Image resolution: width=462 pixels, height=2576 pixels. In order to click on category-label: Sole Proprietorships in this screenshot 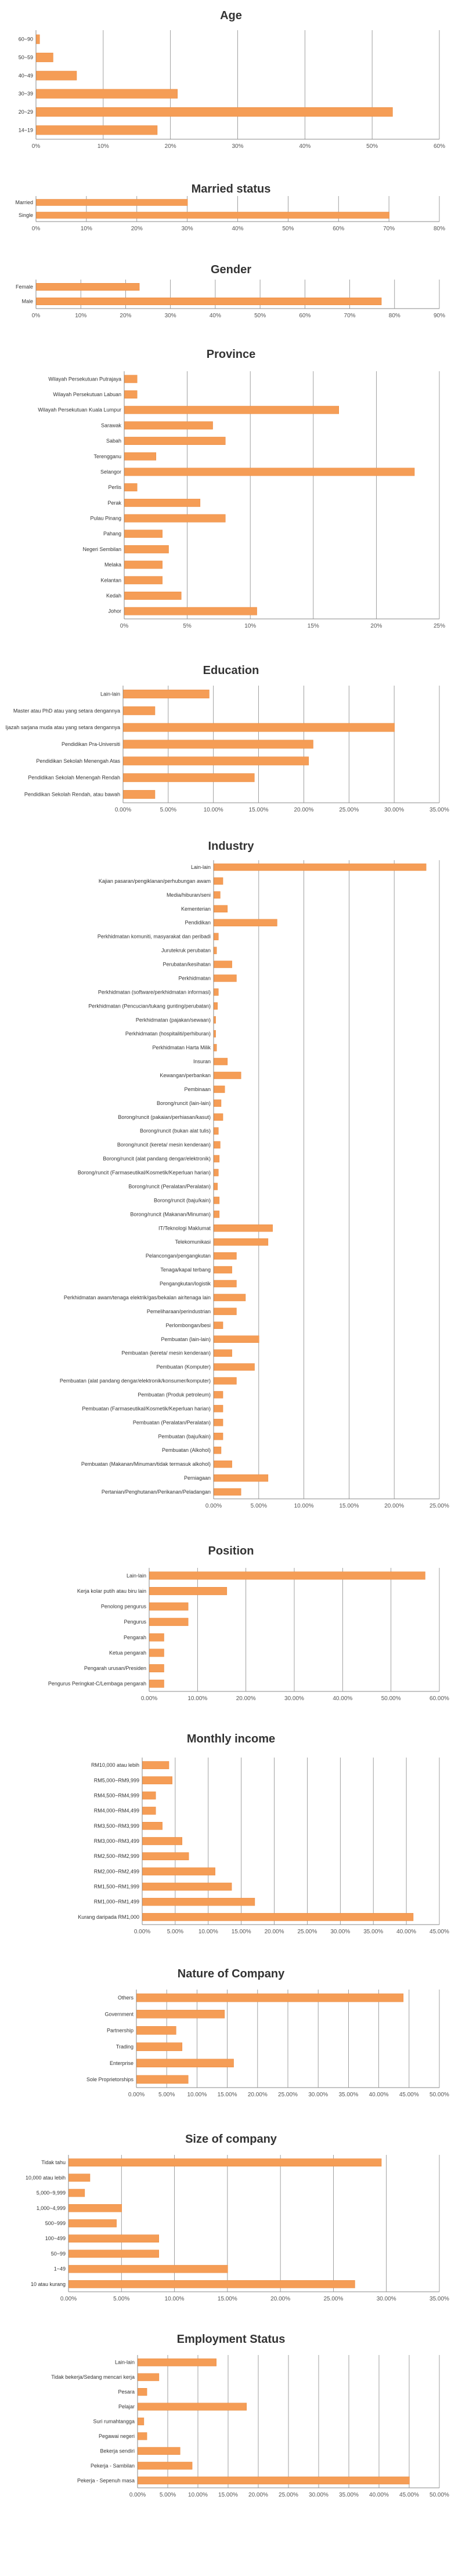, I will do `click(110, 2079)`.